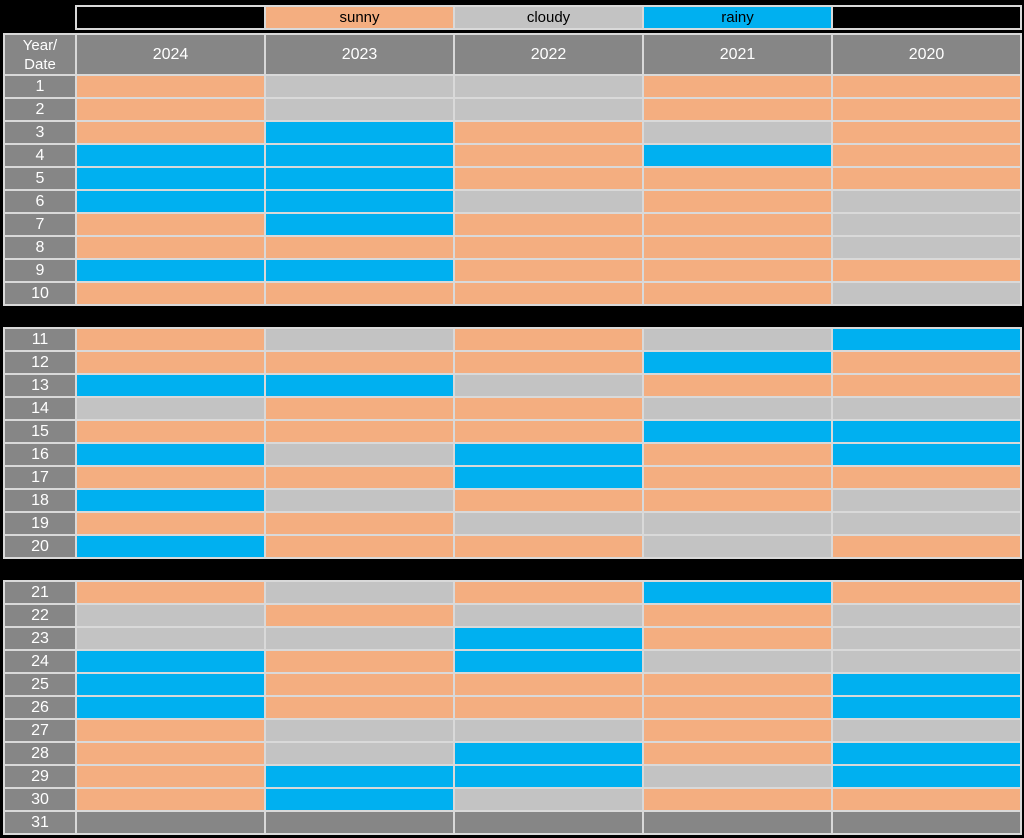 This screenshot has width=1024, height=838. What do you see at coordinates (359, 132) in the screenshot?
I see `weather-cell-day3-2023-rainy` at bounding box center [359, 132].